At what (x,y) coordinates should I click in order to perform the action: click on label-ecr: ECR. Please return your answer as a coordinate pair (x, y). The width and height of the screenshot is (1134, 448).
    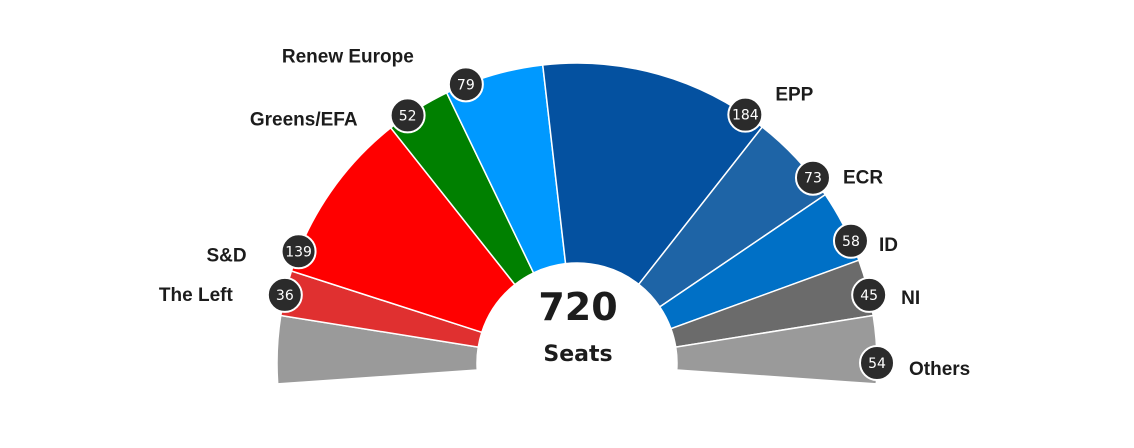
    Looking at the image, I should click on (863, 178).